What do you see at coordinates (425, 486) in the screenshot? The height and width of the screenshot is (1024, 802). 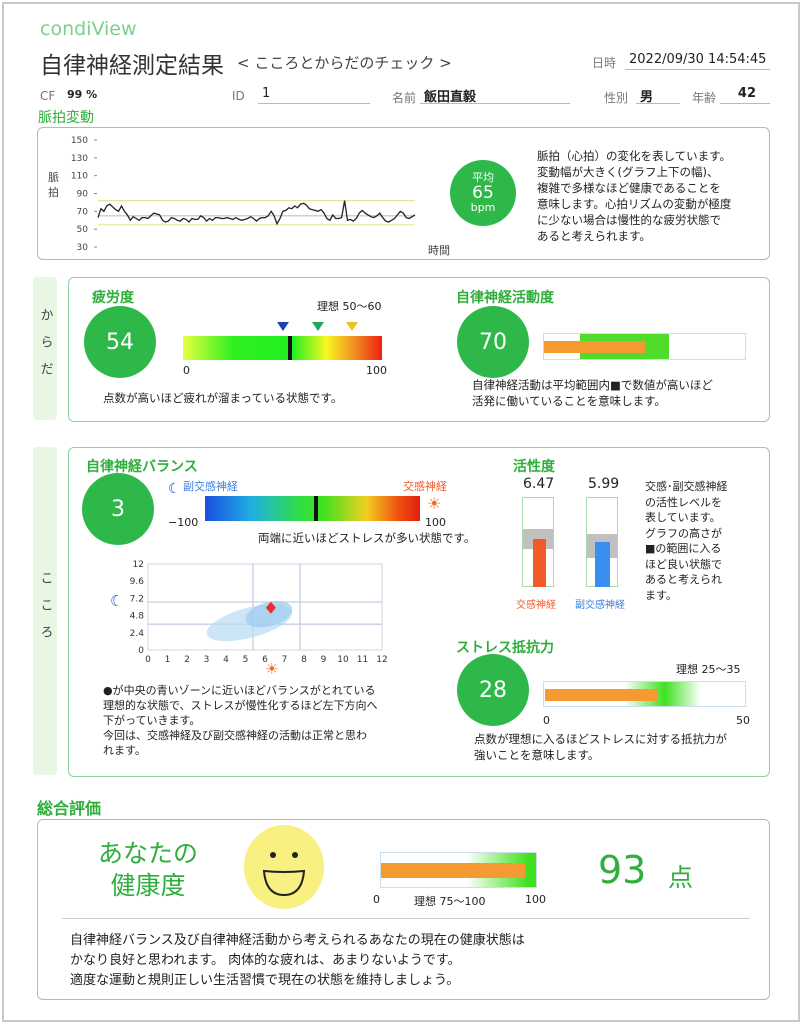 I see `sympathetic-label: 交感神経` at bounding box center [425, 486].